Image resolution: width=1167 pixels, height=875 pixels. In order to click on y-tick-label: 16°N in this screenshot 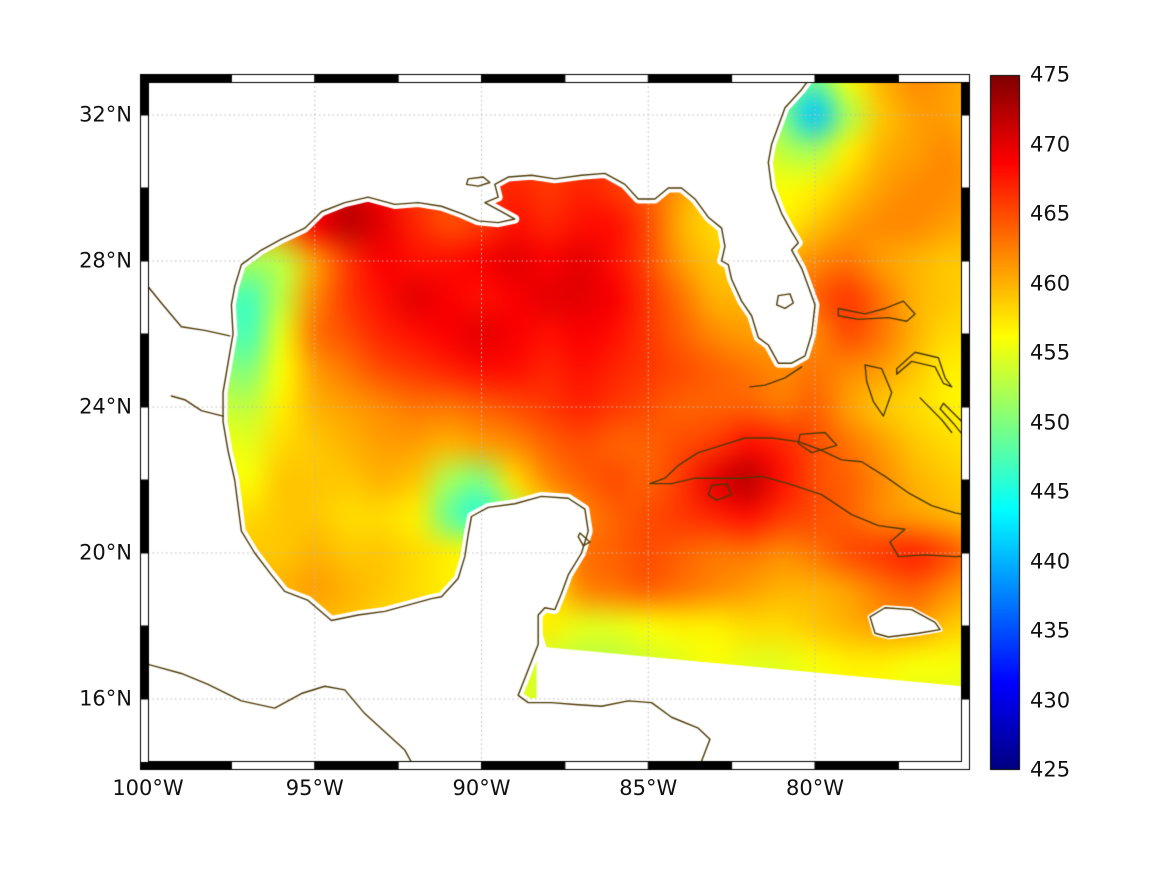, I will do `click(105, 698)`.